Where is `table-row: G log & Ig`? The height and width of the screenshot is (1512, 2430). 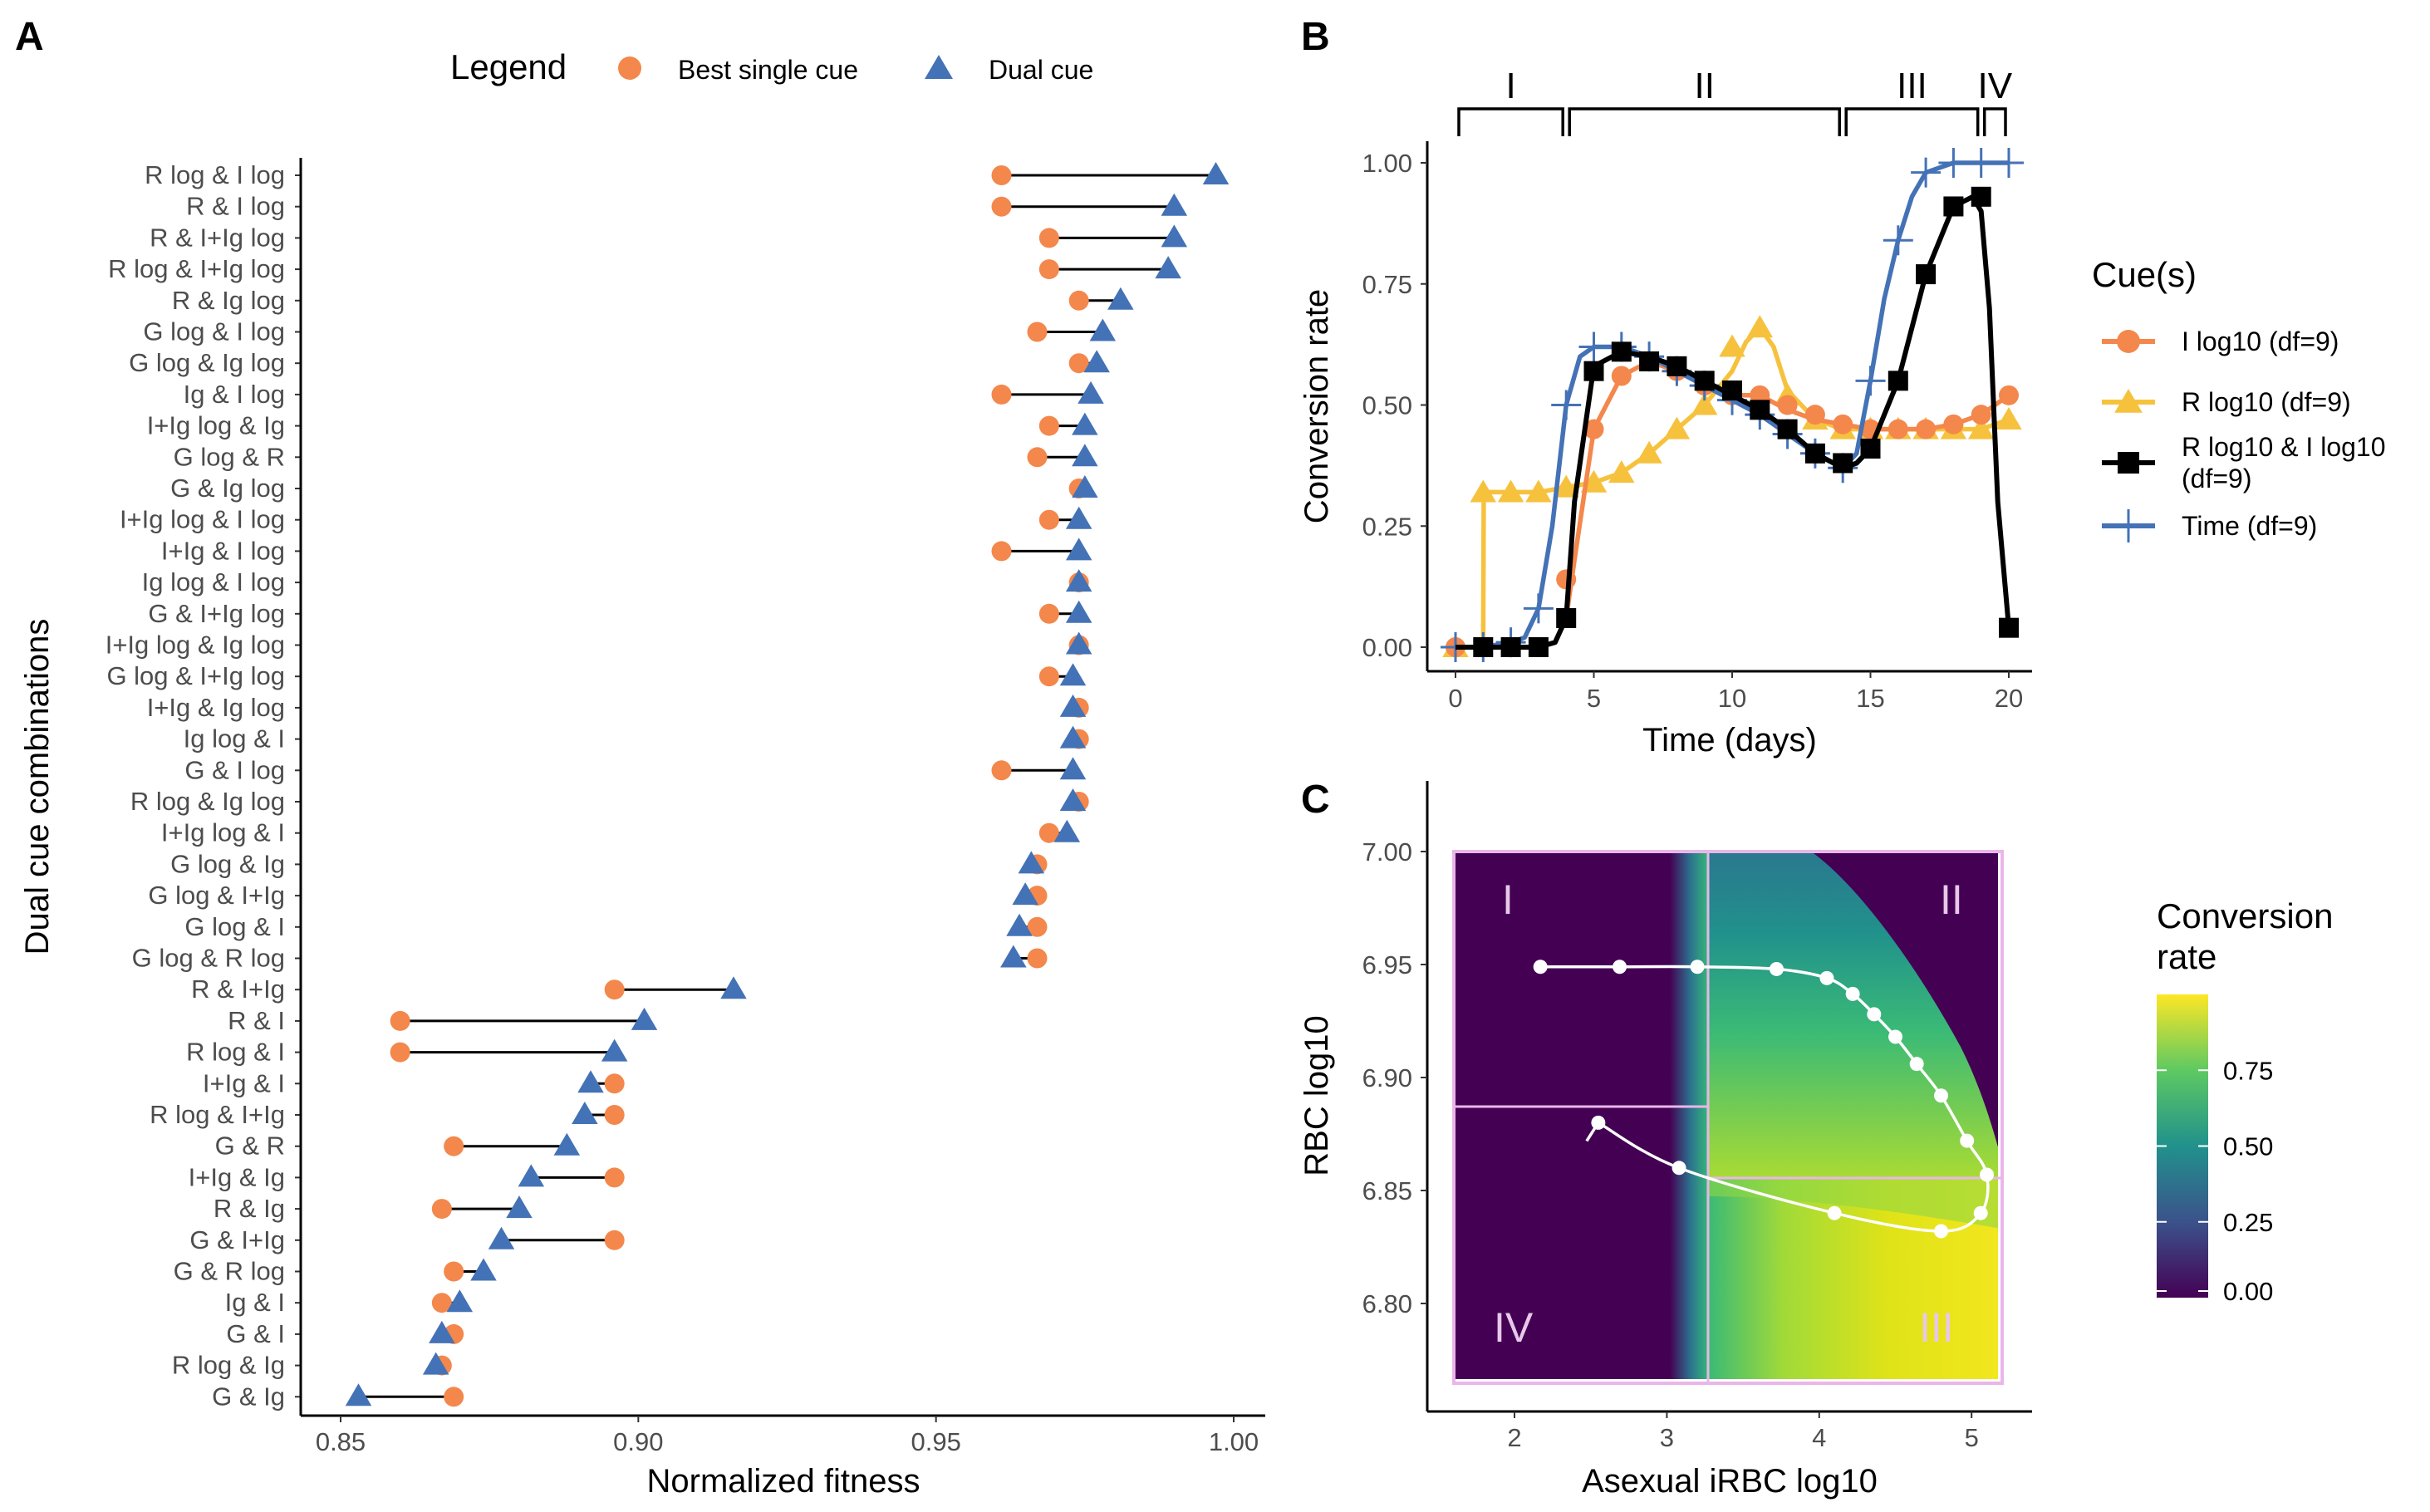 table-row: G log & Ig is located at coordinates (609, 864).